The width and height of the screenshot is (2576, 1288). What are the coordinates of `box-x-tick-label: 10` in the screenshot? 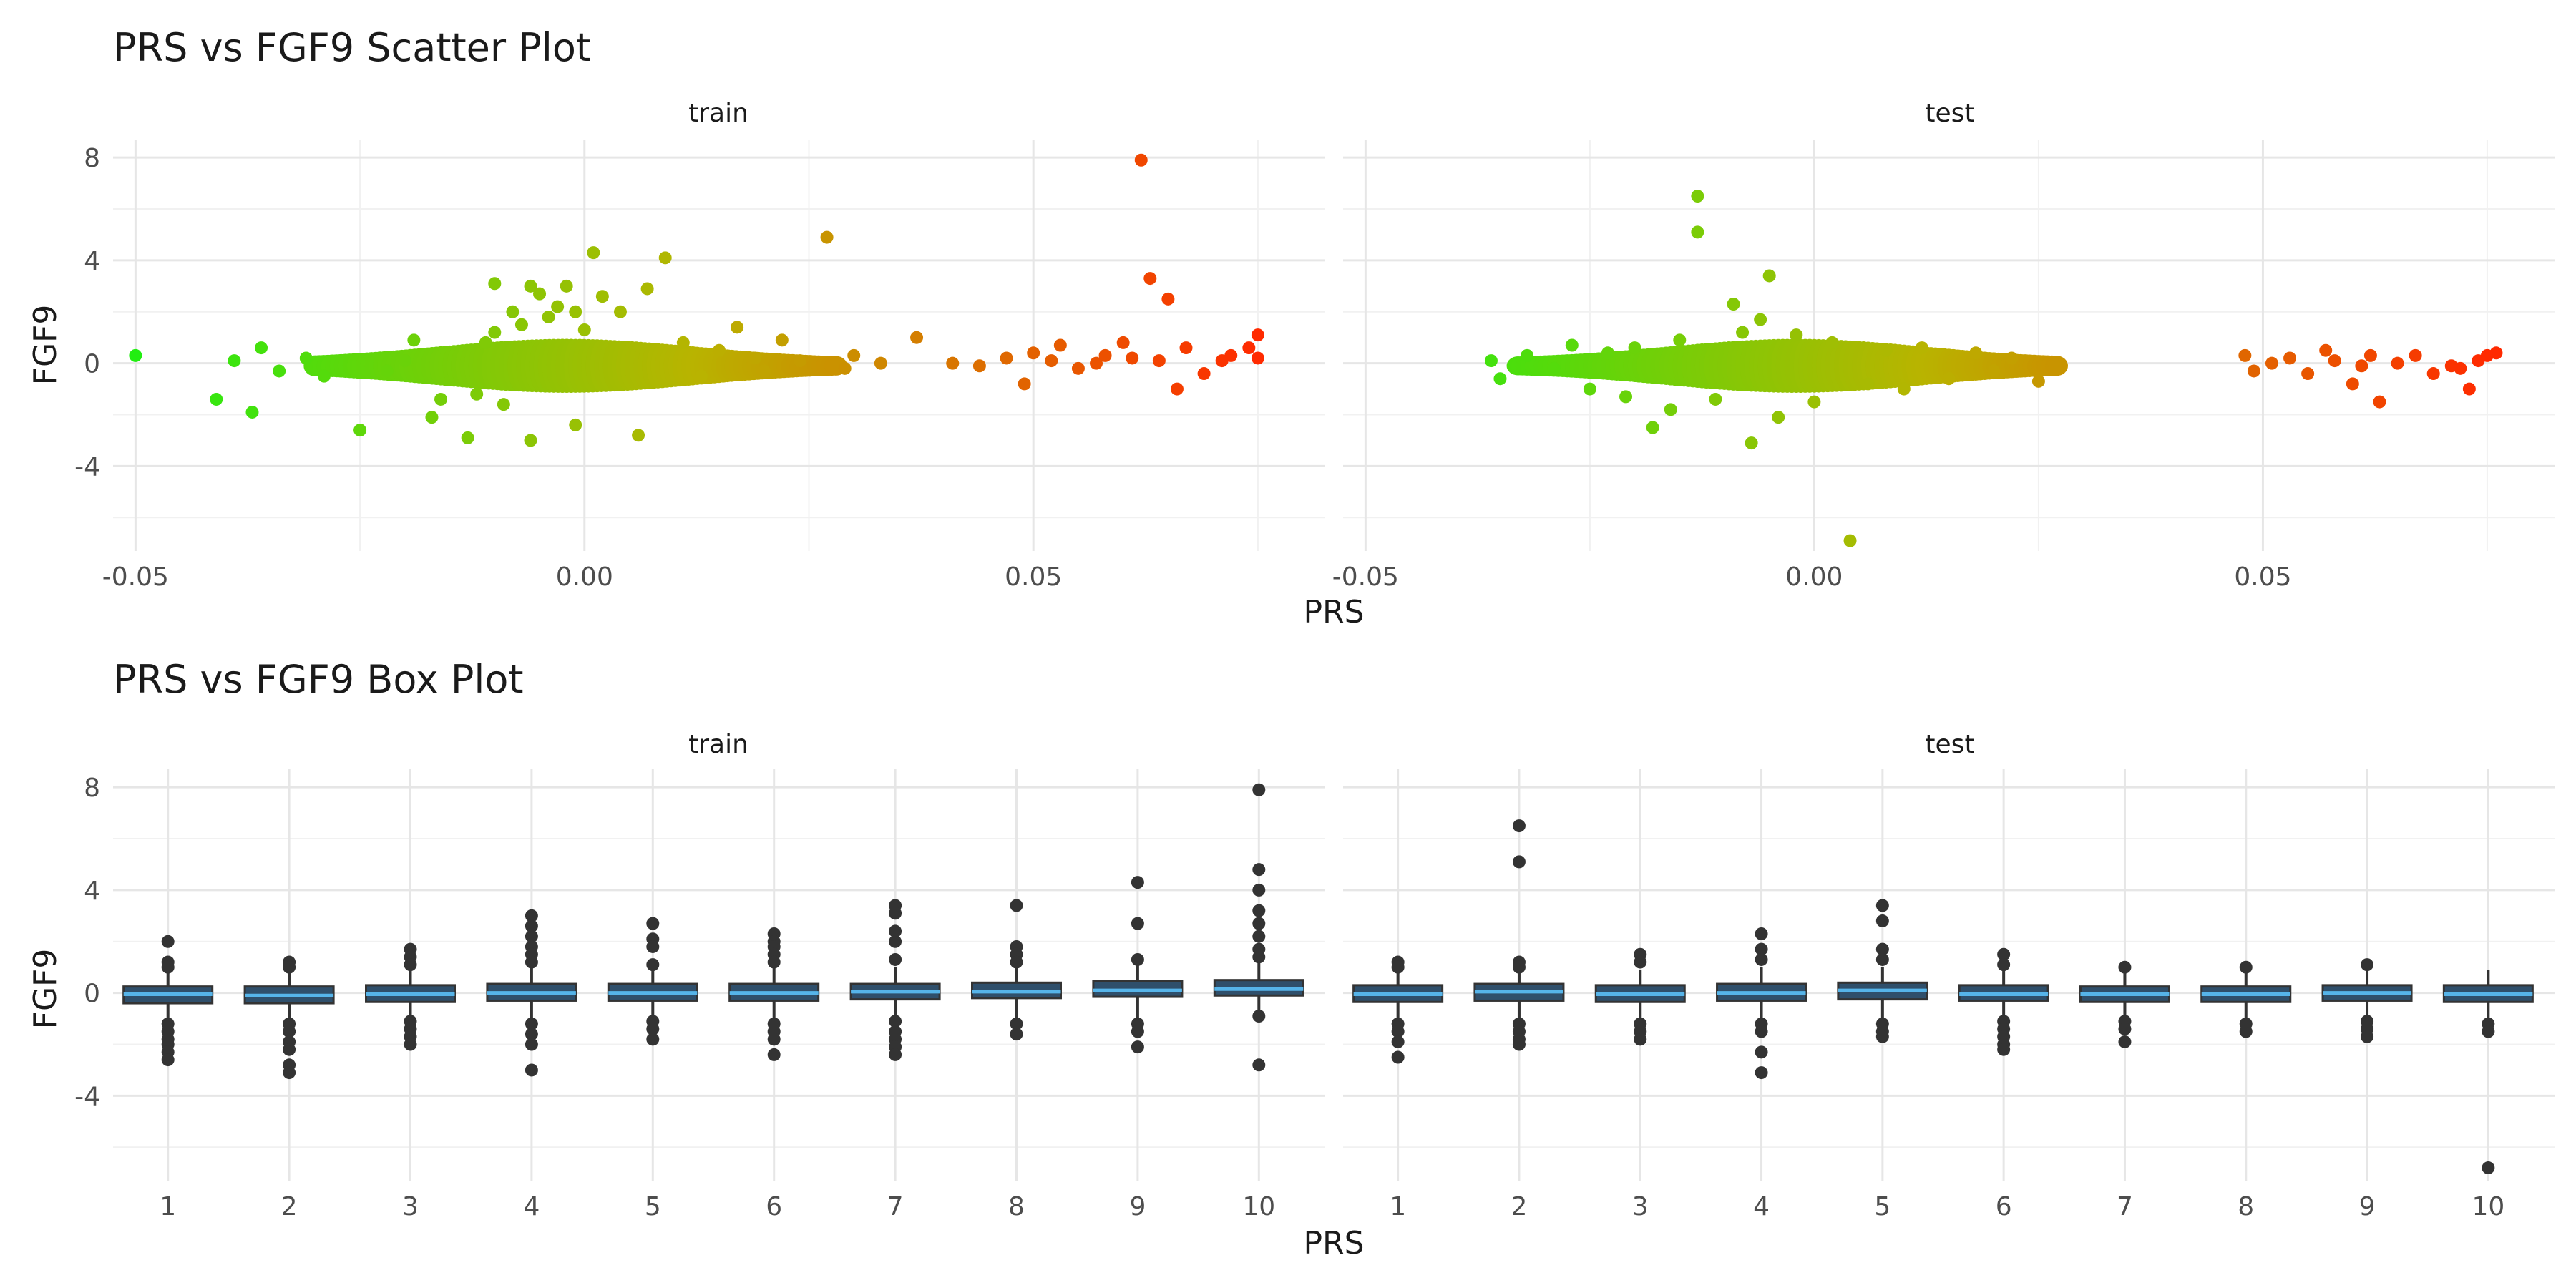 It's located at (2488, 1206).